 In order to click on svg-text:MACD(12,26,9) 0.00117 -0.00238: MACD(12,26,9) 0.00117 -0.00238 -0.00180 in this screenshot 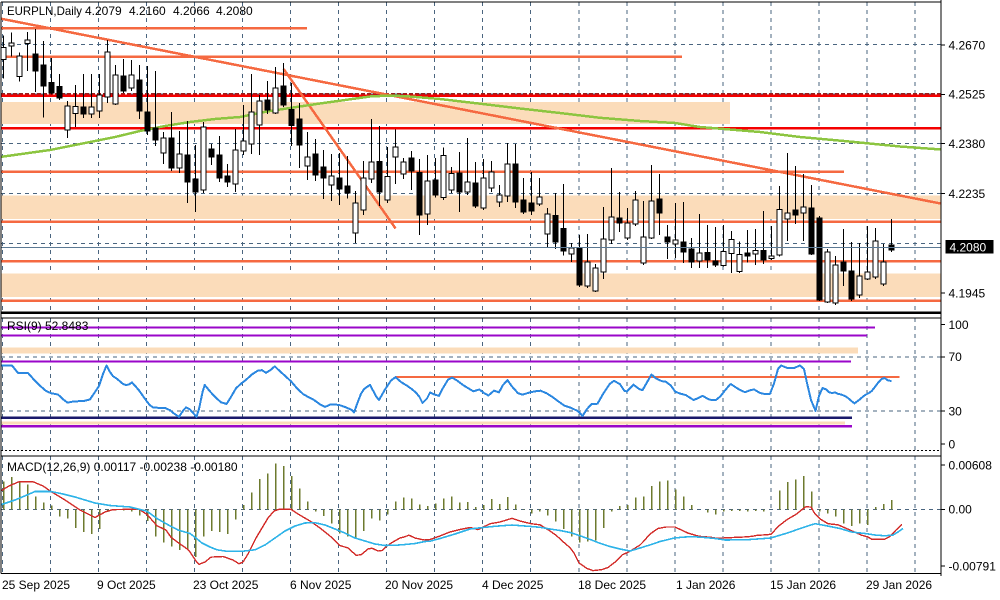, I will do `click(122, 467)`.